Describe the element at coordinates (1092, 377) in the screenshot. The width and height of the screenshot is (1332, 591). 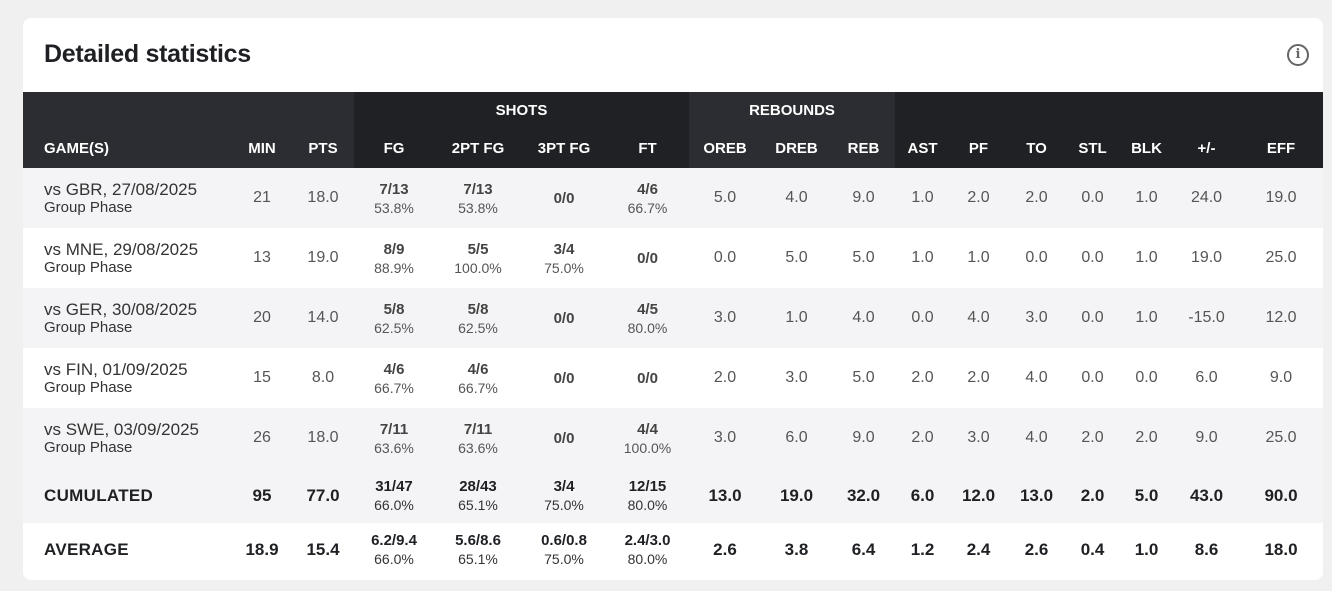
I see `stl-cell: 0.0` at that location.